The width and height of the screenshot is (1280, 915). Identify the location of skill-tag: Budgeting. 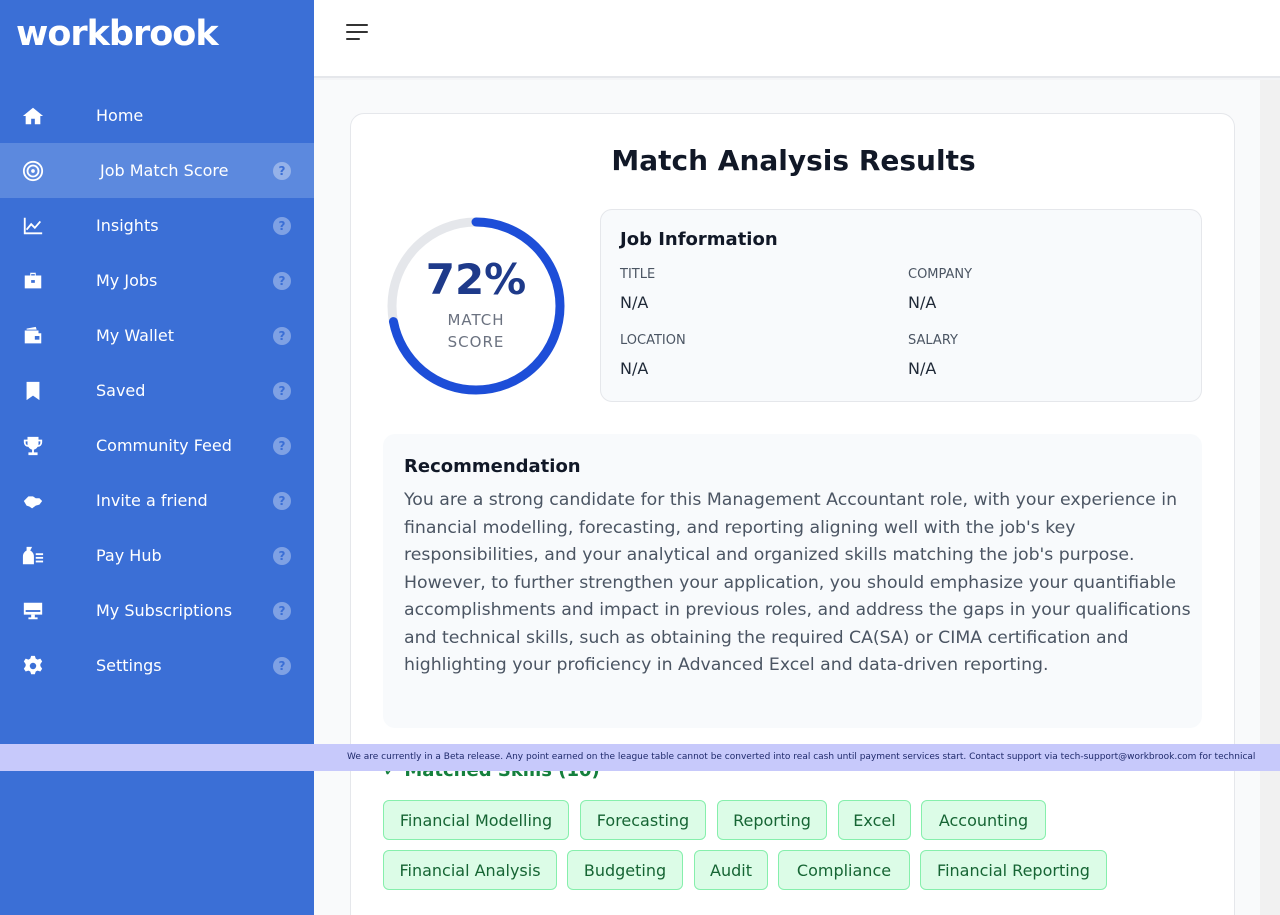
(625, 870).